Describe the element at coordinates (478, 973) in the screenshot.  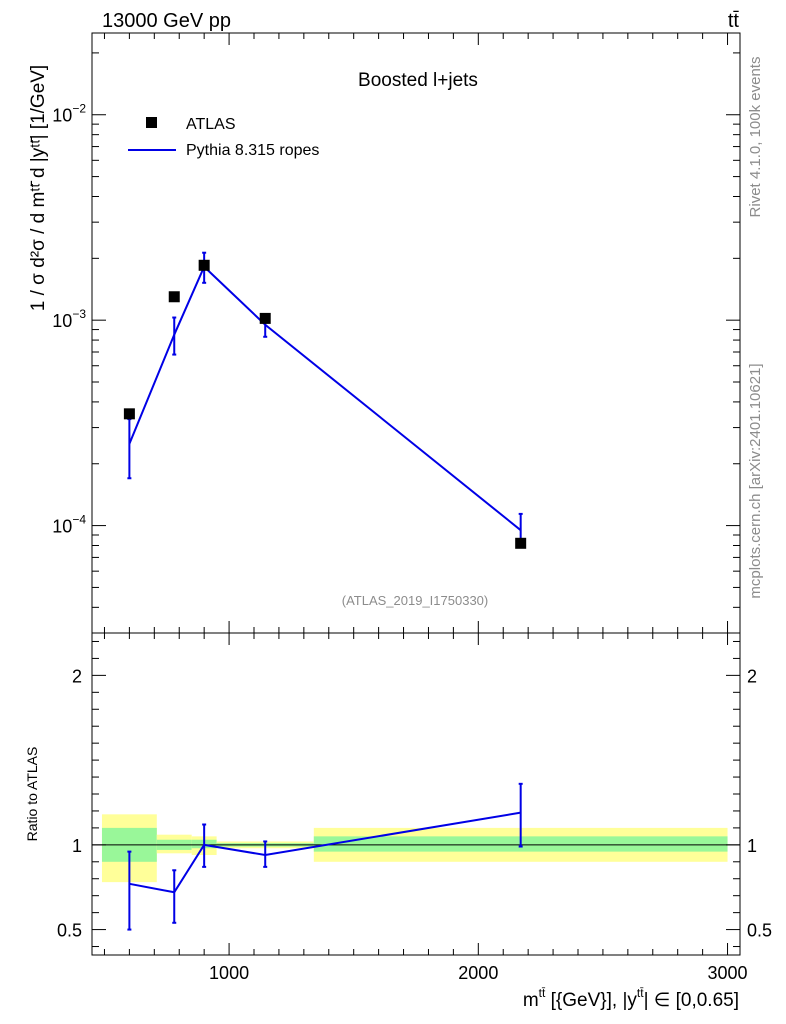
I see `x-tick-label: 2000` at that location.